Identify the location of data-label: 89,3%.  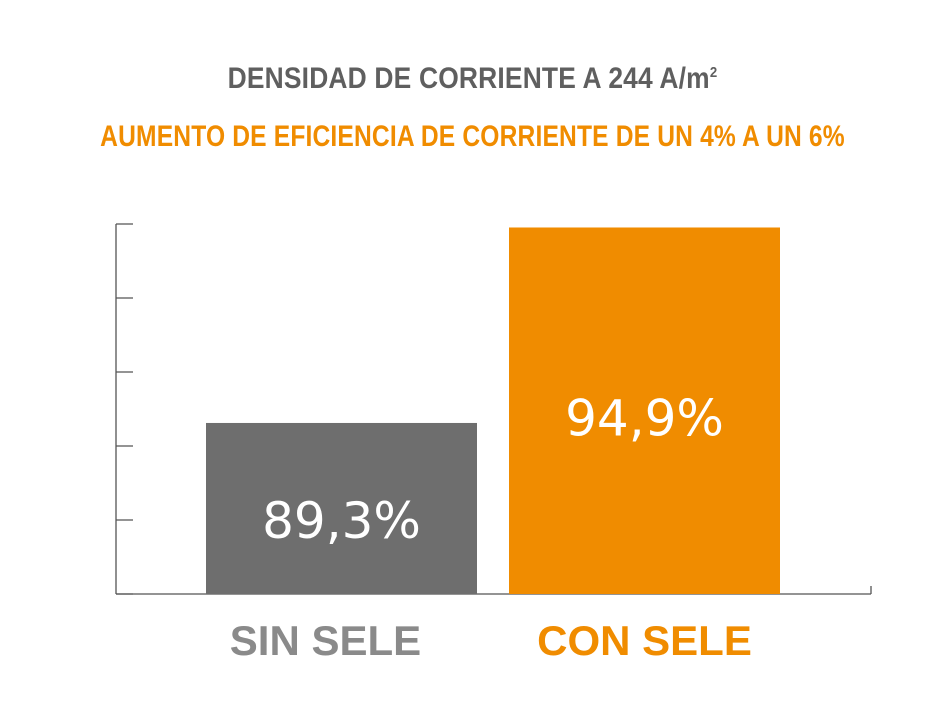
(341, 521).